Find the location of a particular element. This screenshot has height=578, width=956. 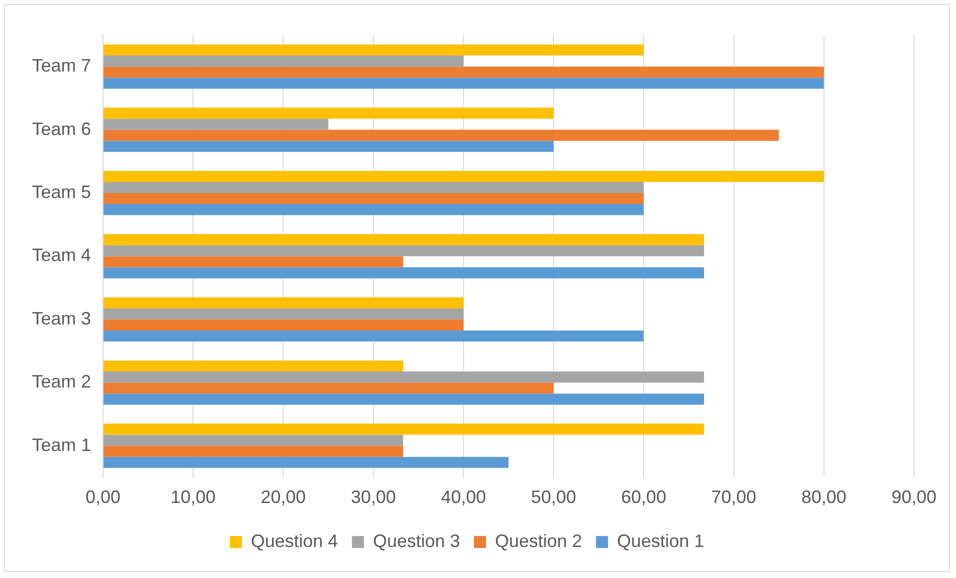

y-tick-label: Team 4 is located at coordinates (62, 255).